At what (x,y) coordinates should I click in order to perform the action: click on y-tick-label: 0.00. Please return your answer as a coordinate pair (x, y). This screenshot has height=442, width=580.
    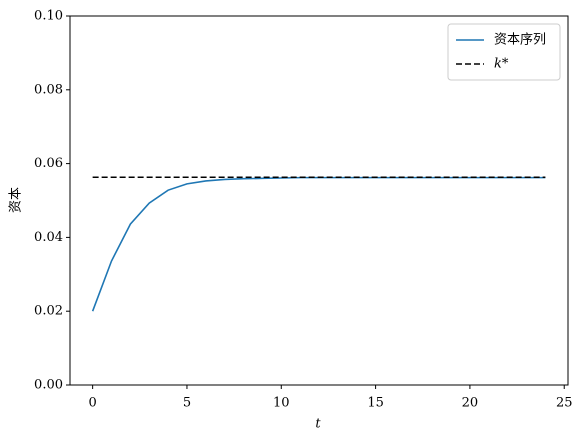
    Looking at the image, I should click on (48, 385).